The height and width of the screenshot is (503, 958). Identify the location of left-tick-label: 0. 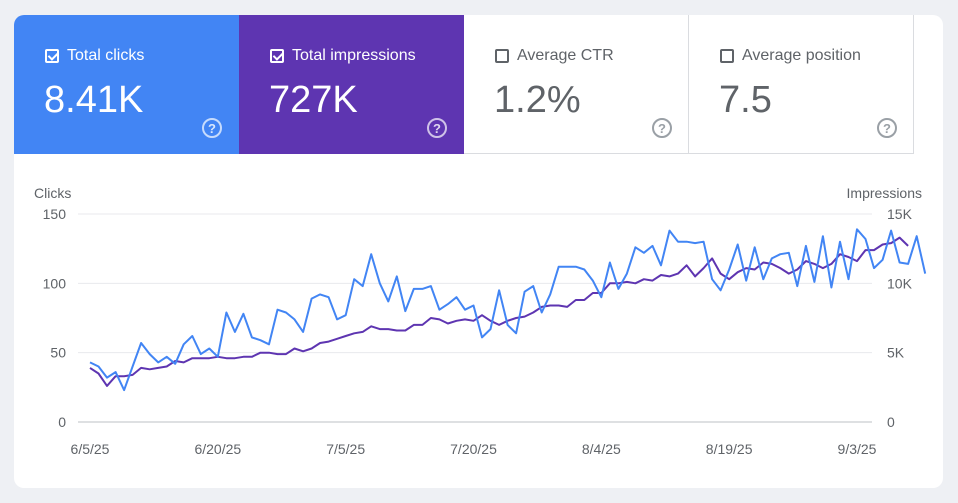
(62, 422).